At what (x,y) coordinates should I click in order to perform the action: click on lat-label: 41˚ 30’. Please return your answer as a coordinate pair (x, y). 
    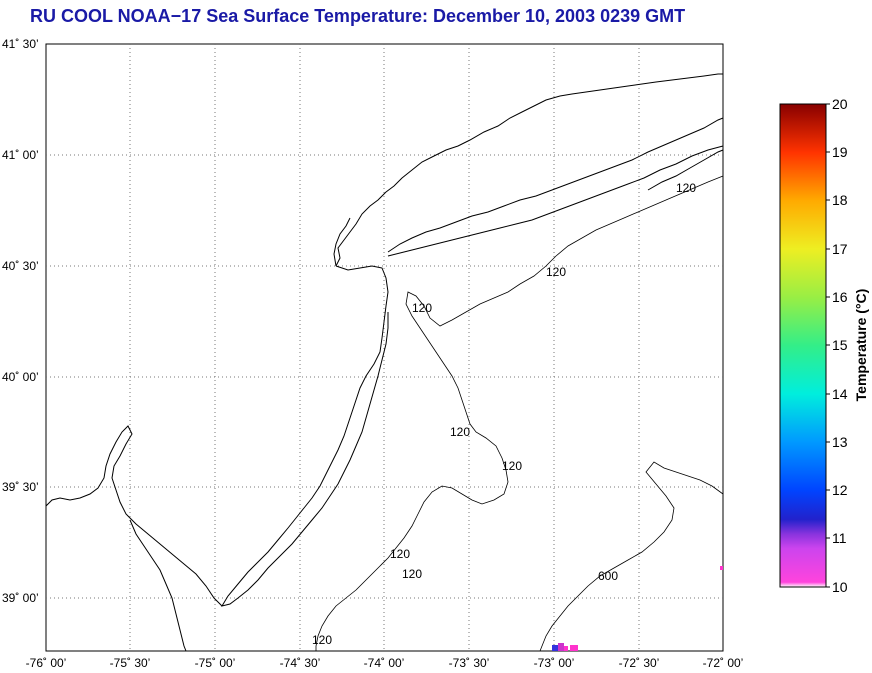
    Looking at the image, I should click on (20, 44).